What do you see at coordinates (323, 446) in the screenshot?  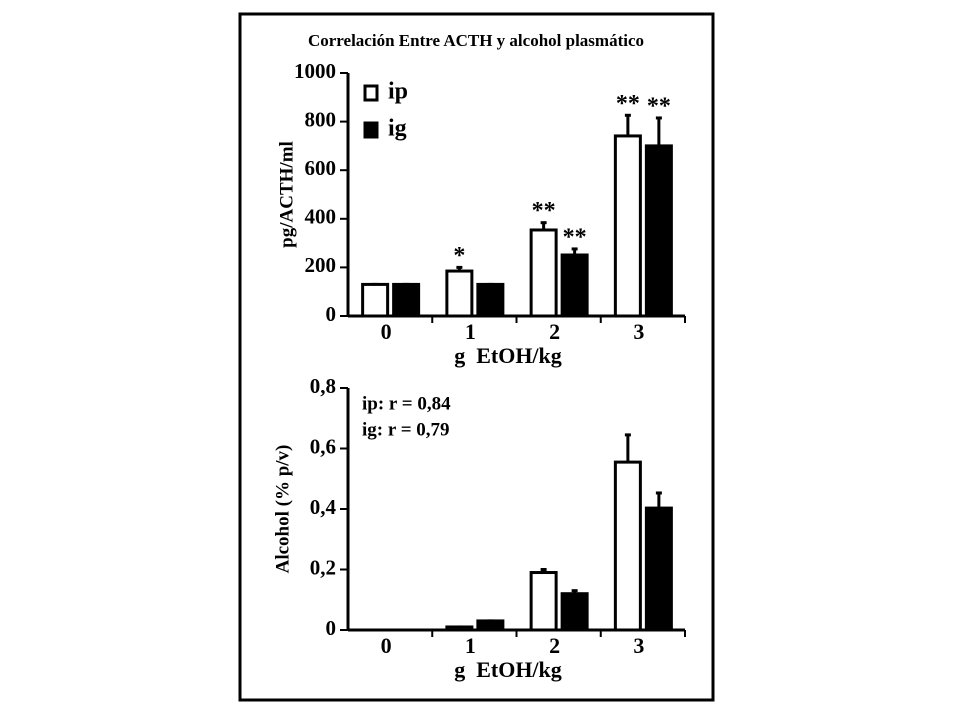 I see `y-tick-label: 0,6` at bounding box center [323, 446].